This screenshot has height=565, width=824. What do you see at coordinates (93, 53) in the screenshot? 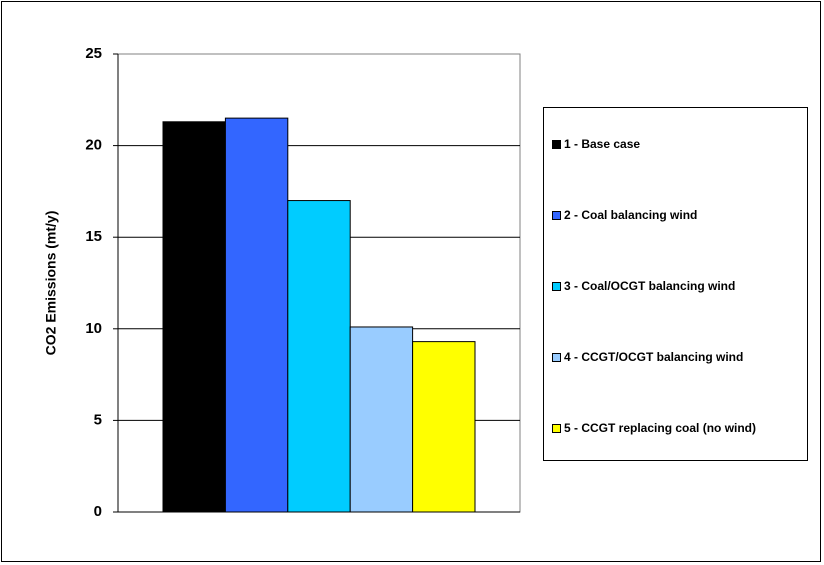
I see `y-tick-label: 25` at bounding box center [93, 53].